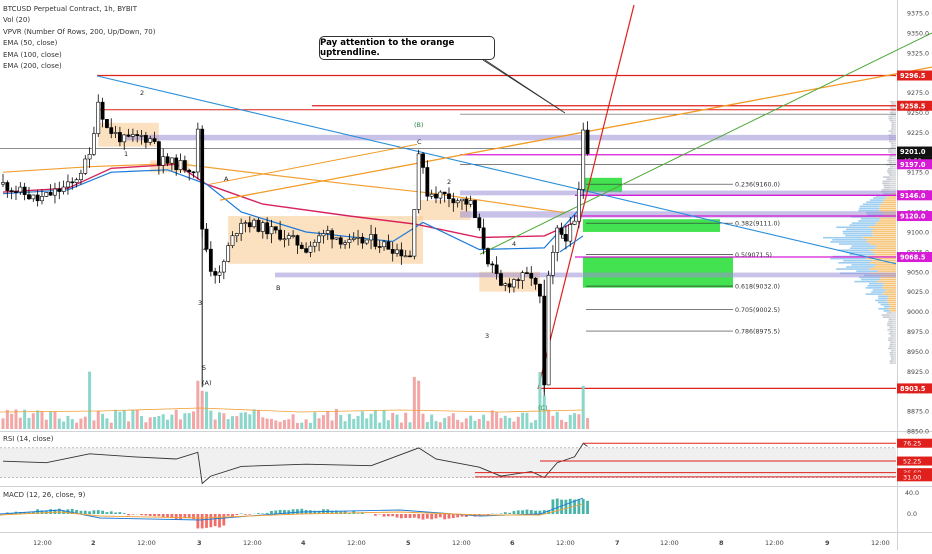  I want to click on indicator-ema50: EMA (50, close), so click(79, 43).